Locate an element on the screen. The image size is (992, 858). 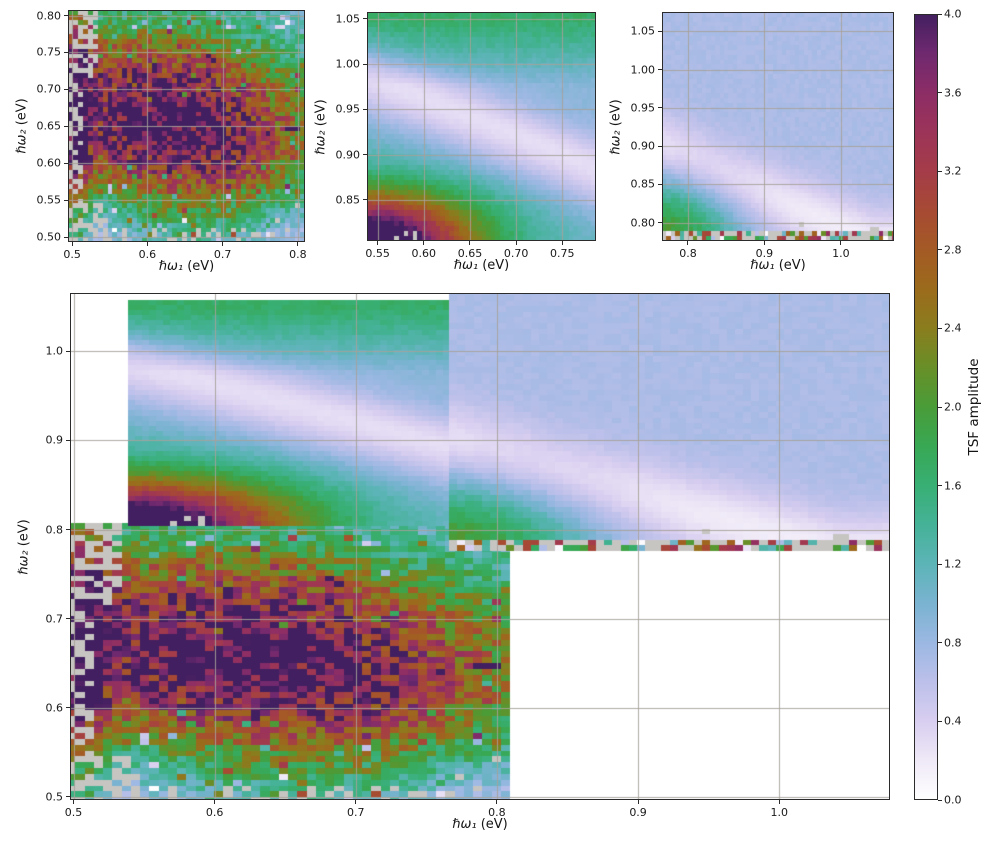
y-tick-label: 0.8 is located at coordinates (54, 530).